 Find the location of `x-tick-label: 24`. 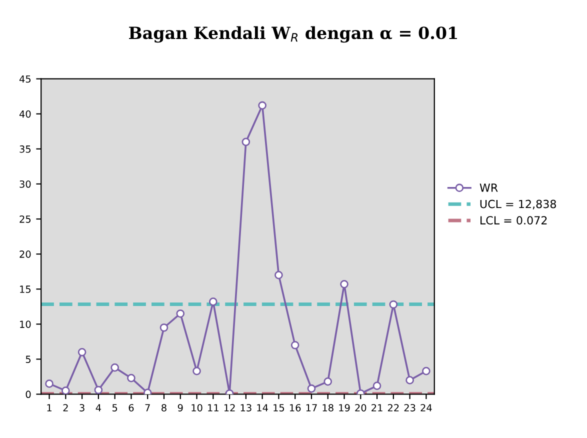

x-tick-label: 24 is located at coordinates (426, 408).